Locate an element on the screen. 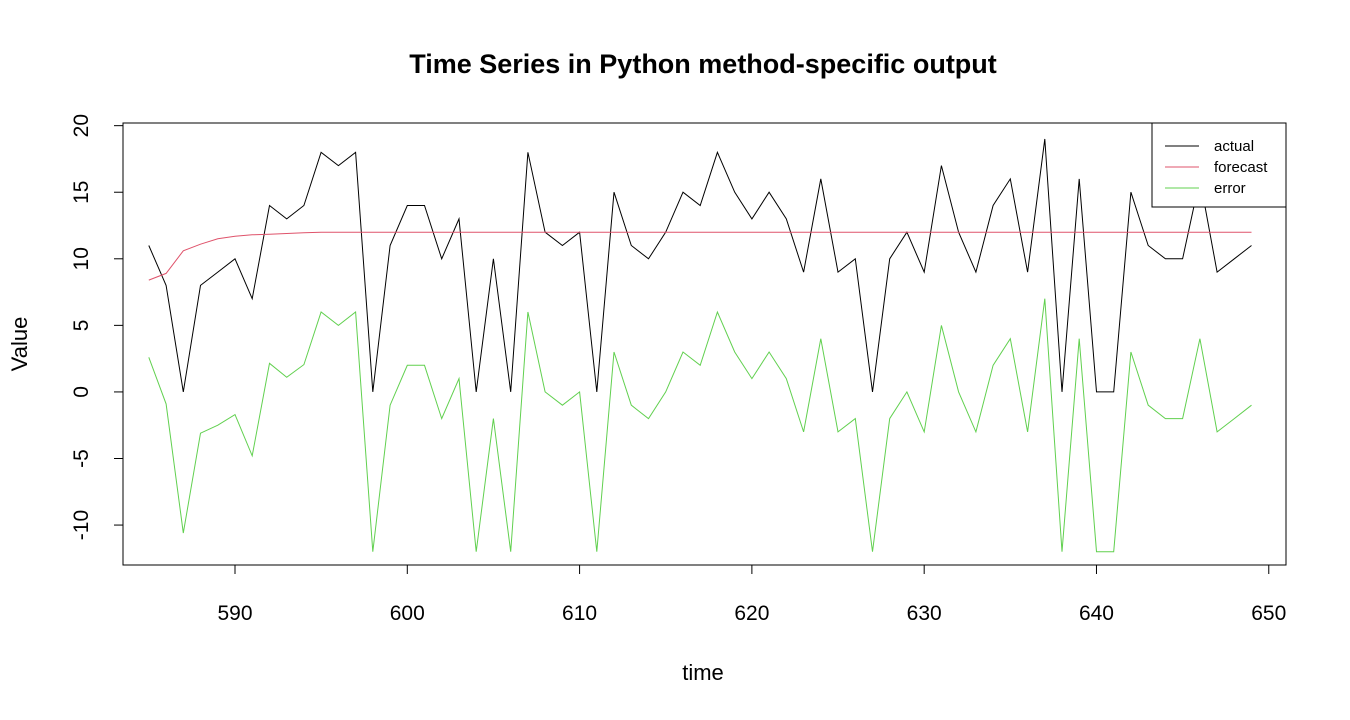  y-tick-label: 20 is located at coordinates (81, 125).